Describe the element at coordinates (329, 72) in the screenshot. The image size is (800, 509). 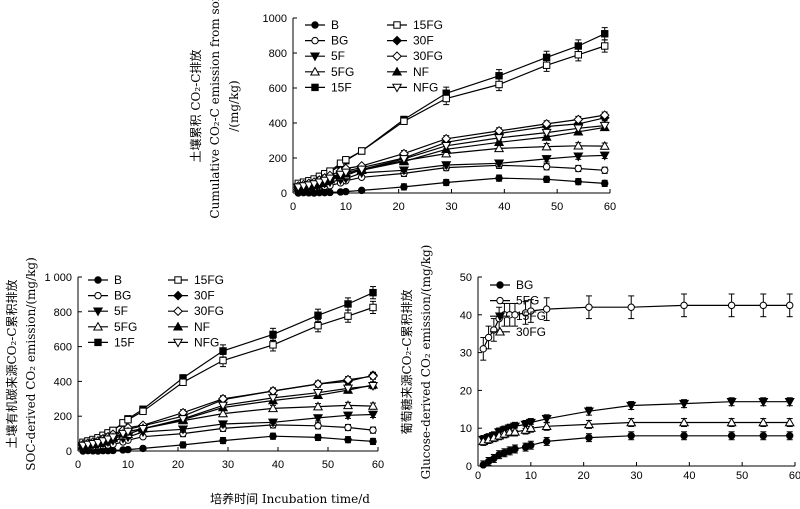
I see `legend-item-5FG: 5FG` at that location.